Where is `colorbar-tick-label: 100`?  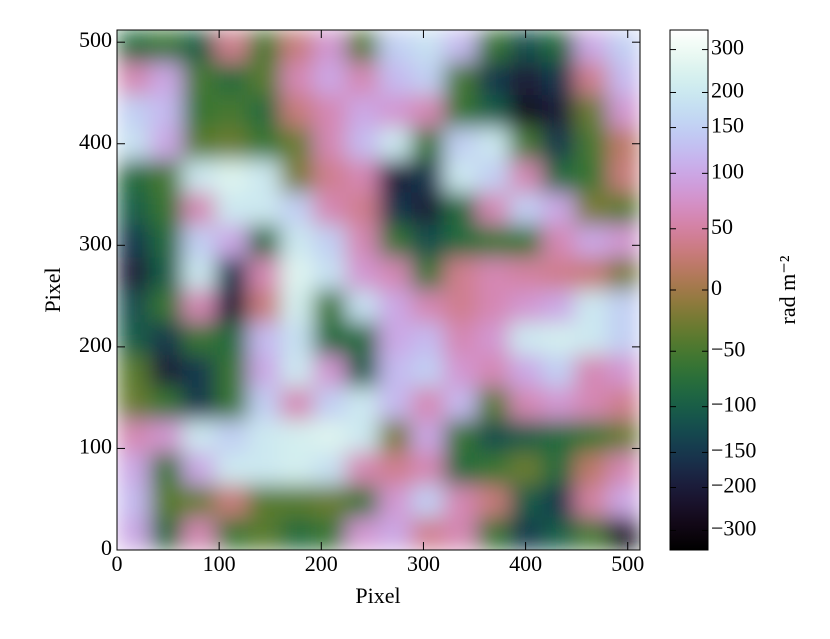 colorbar-tick-label: 100 is located at coordinates (727, 170).